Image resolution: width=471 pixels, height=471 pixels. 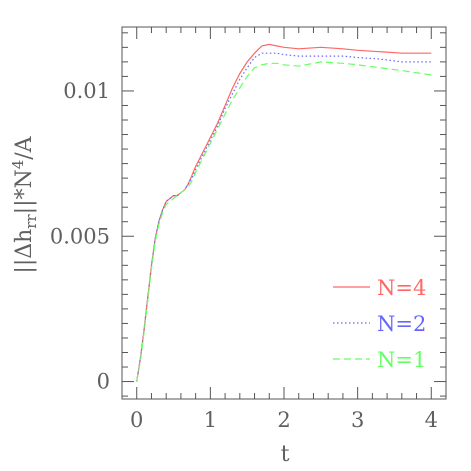 I want to click on x-tick-label: 2, so click(x=283, y=420).